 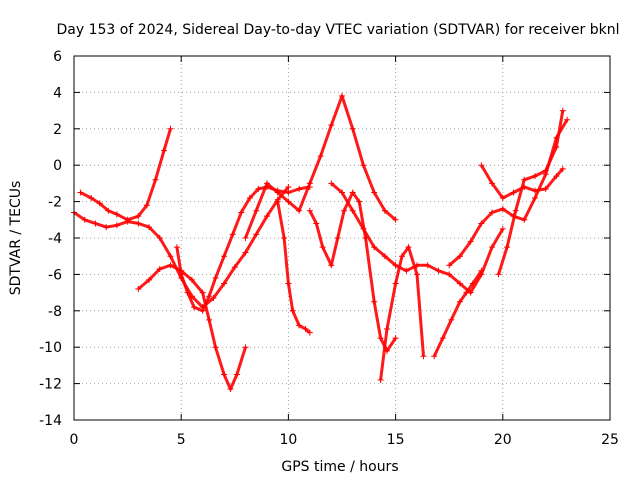 What do you see at coordinates (74, 440) in the screenshot?
I see `x-tick-label: 0` at bounding box center [74, 440].